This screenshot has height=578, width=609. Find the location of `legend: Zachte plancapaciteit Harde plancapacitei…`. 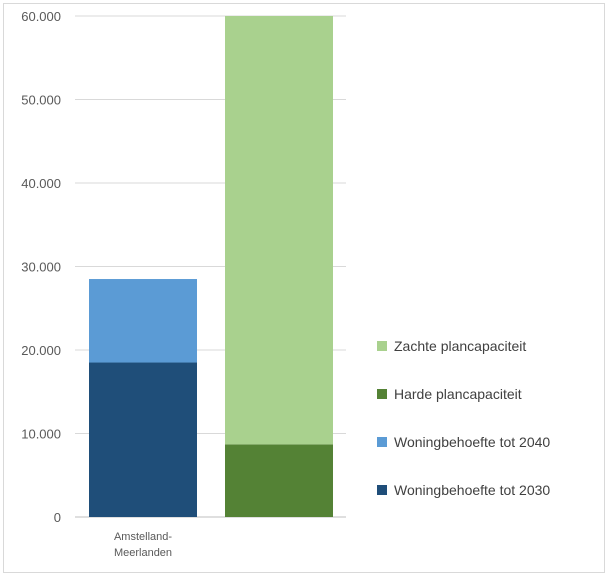

legend: Zachte plancapaciteit Harde plancapacitei… is located at coordinates (463, 418).